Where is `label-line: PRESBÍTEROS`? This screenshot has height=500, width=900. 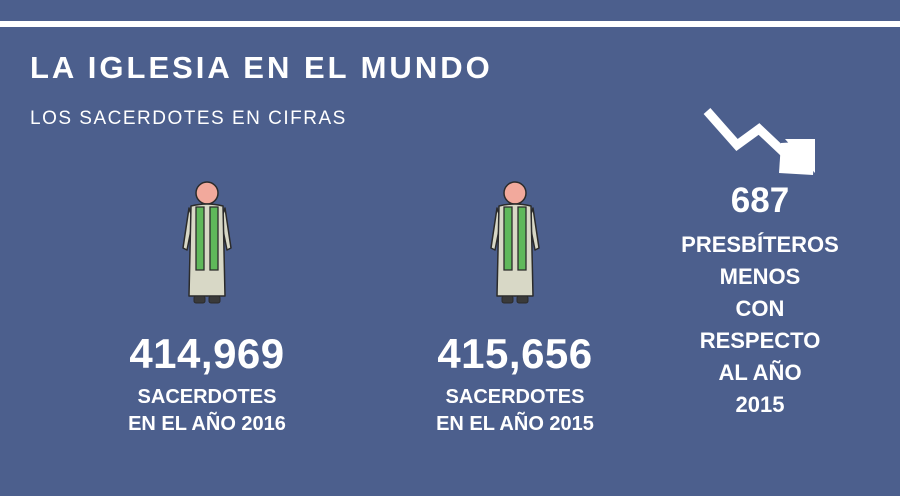 label-line: PRESBÍTEROS is located at coordinates (760, 244).